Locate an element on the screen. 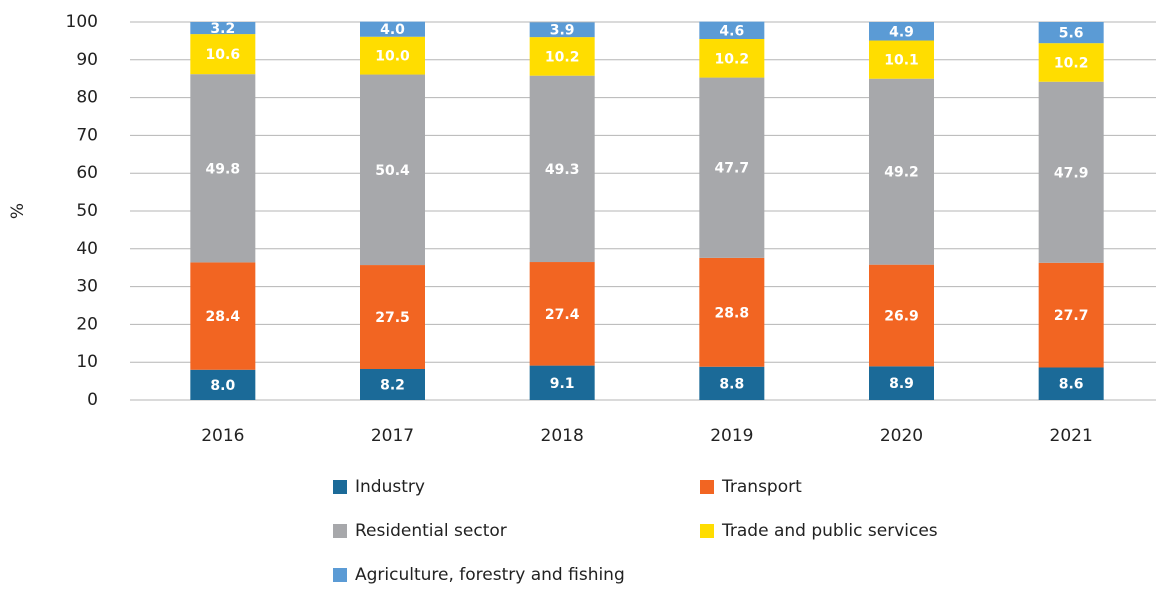 The image size is (1156, 592). value-label: 49.2 is located at coordinates (901, 173).